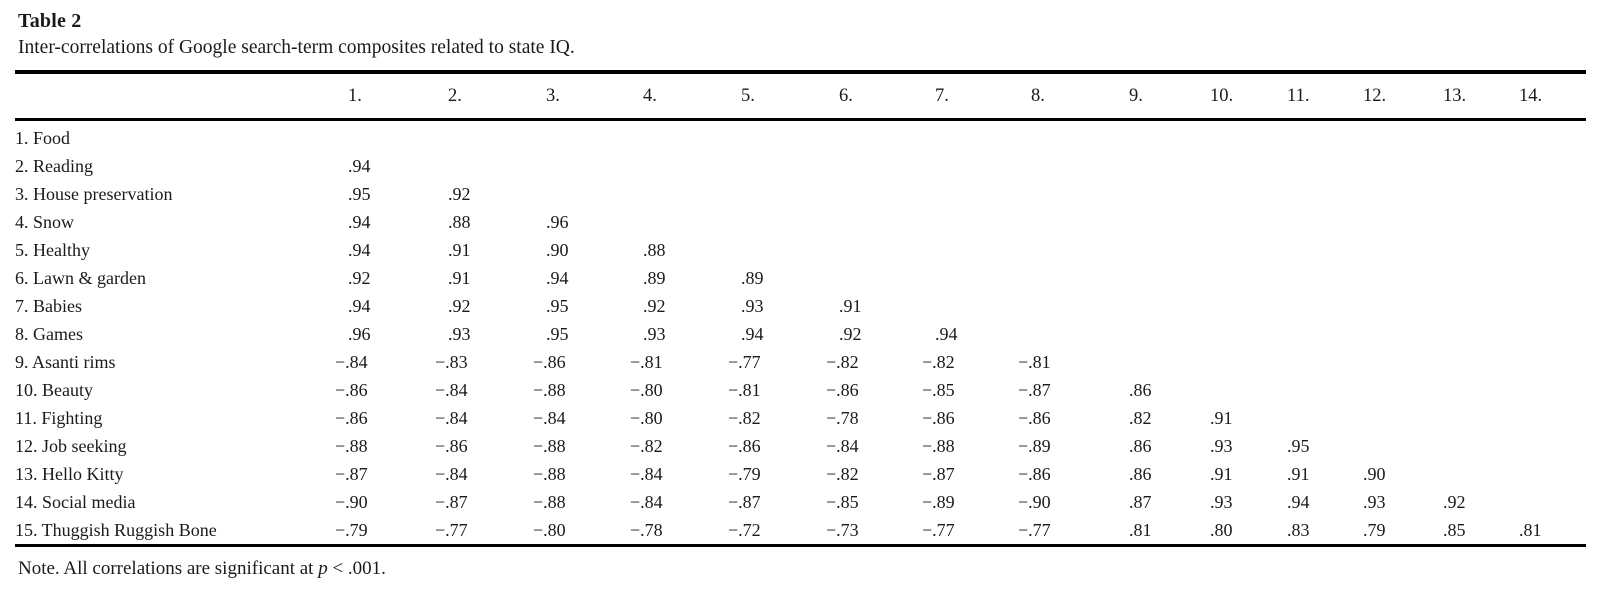 This screenshot has height=608, width=1600. What do you see at coordinates (646, 530) in the screenshot?
I see `correlation-value: −.78` at bounding box center [646, 530].